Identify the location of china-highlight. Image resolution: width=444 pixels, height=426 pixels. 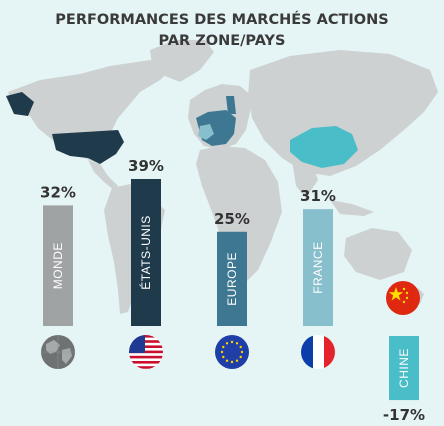
(324, 147).